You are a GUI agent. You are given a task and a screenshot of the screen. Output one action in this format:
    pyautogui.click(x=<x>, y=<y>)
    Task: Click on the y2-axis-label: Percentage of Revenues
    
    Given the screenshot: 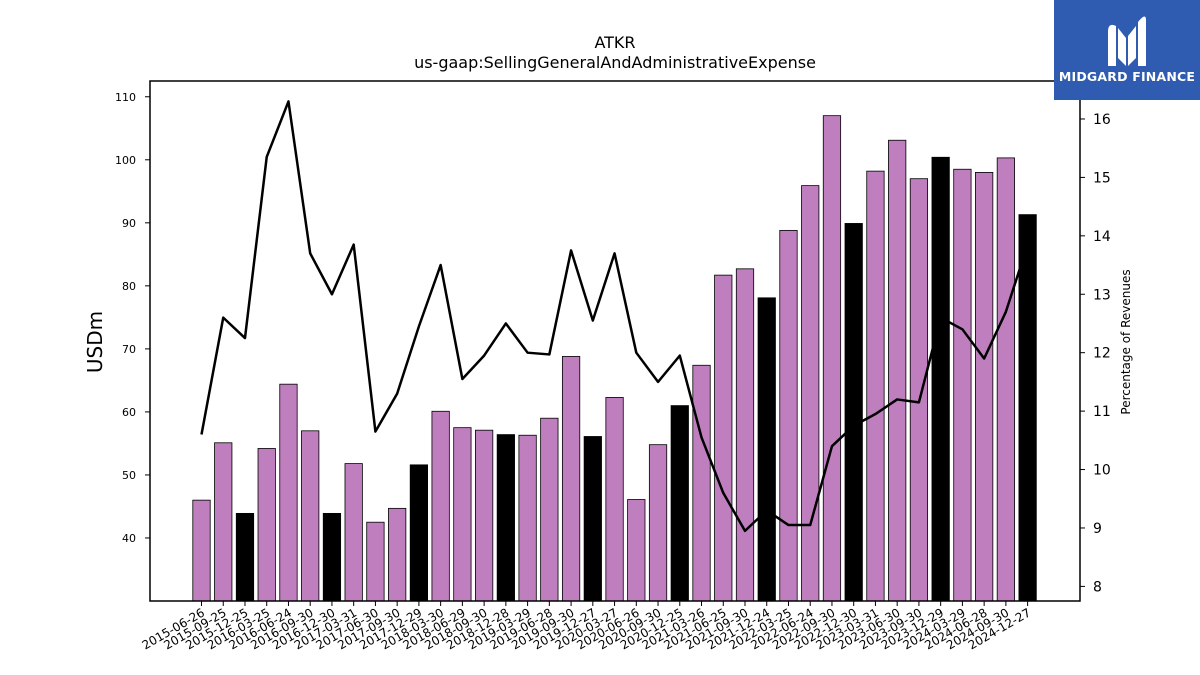 What is the action you would take?
    pyautogui.click(x=1126, y=341)
    